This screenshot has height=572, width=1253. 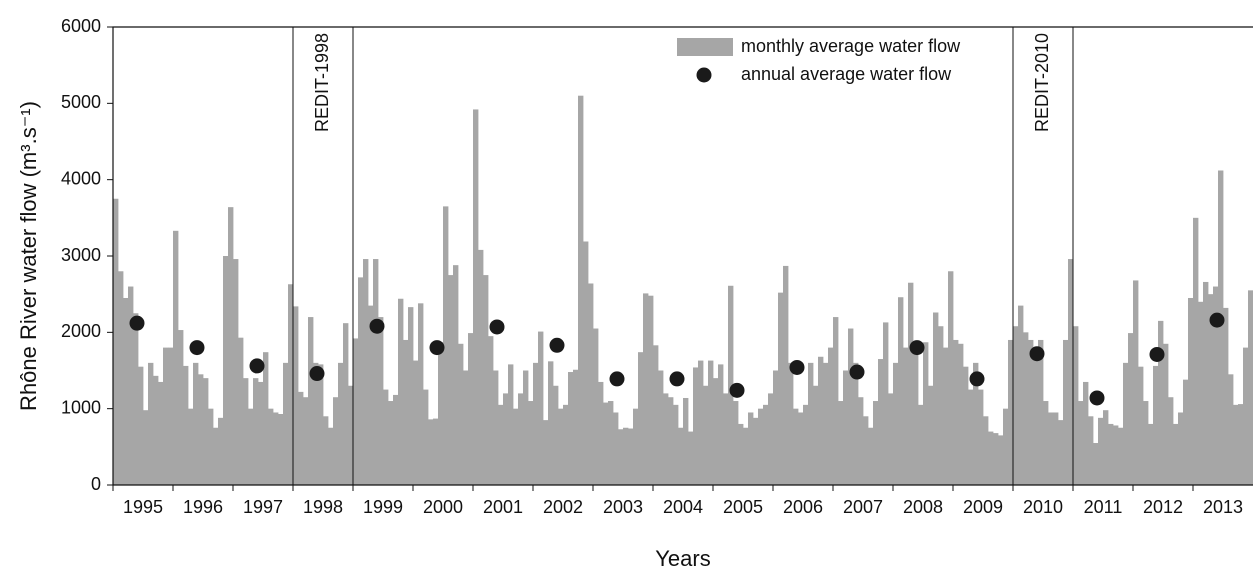 What do you see at coordinates (863, 507) in the screenshot?
I see `x-tick-label: 2007` at bounding box center [863, 507].